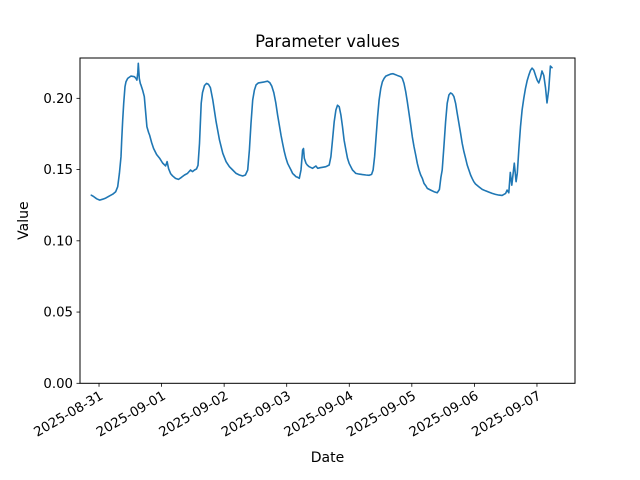  What do you see at coordinates (318, 385) in the screenshot?
I see `x-axis-ticks` at bounding box center [318, 385].